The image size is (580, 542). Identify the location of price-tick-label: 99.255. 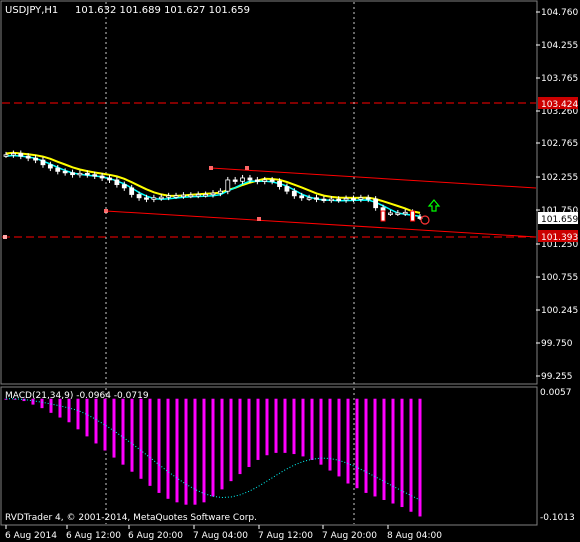
(557, 377).